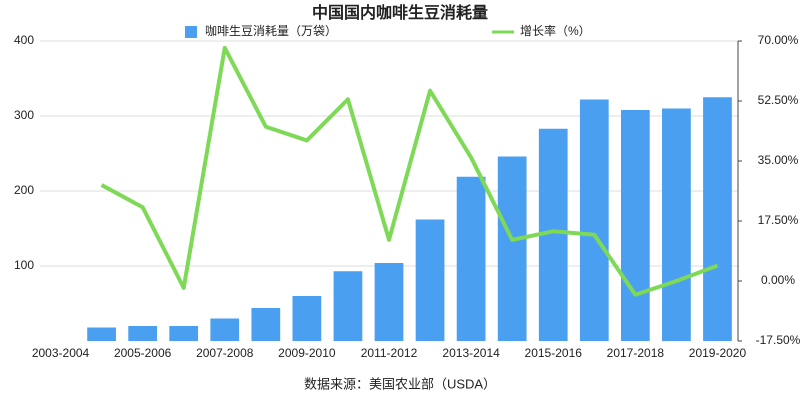 This screenshot has height=407, width=800. Describe the element at coordinates (225, 353) in the screenshot. I see `x-tick-label: 2007-2008` at that location.